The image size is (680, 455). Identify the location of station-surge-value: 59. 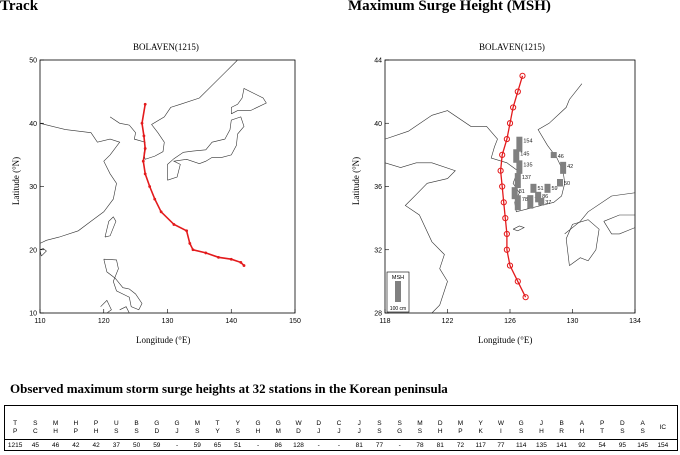
(157, 445).